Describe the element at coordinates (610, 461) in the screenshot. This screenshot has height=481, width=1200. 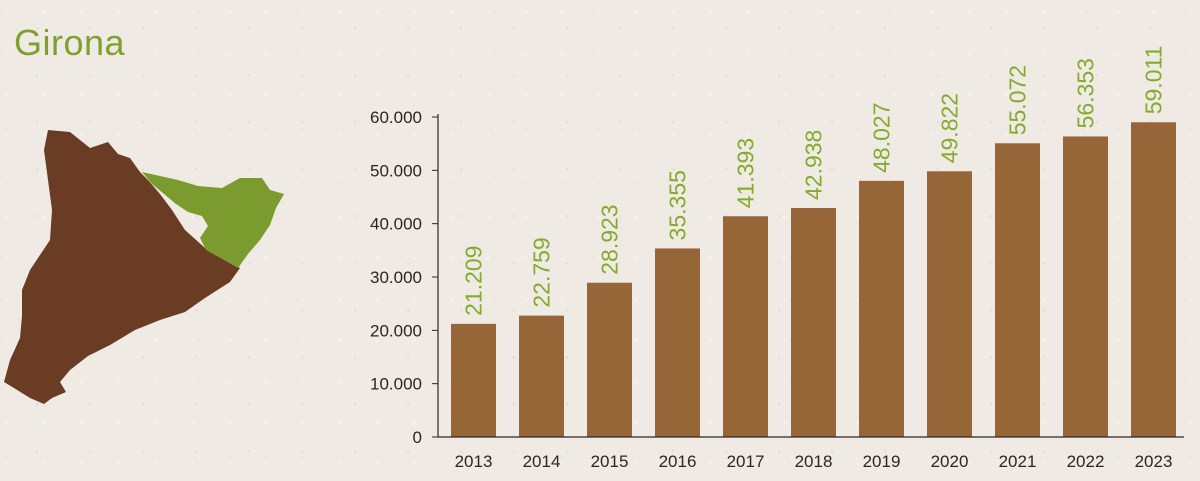
I see `x-tick-label: 2015` at that location.